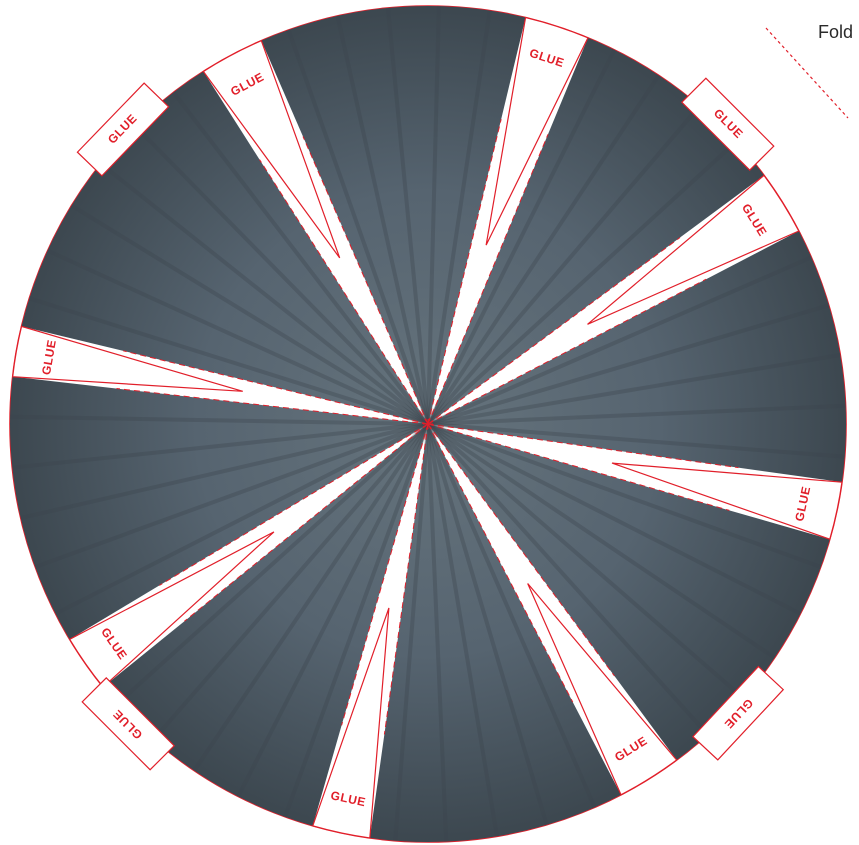 This screenshot has width=859, height=845. I want to click on fold-legend-label: Fold, so click(835, 32).